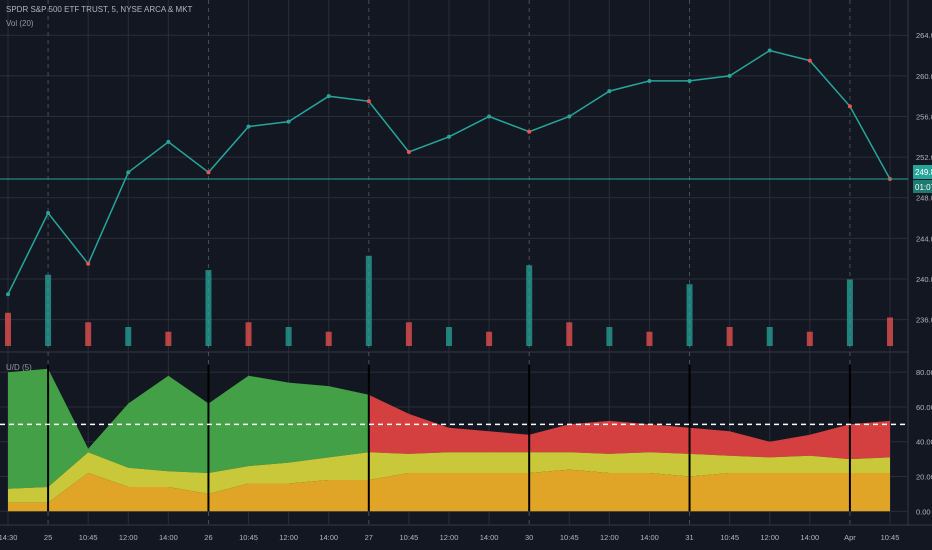  Describe the element at coordinates (924, 477) in the screenshot. I see `indicator-tick-label: 20.00` at that location.